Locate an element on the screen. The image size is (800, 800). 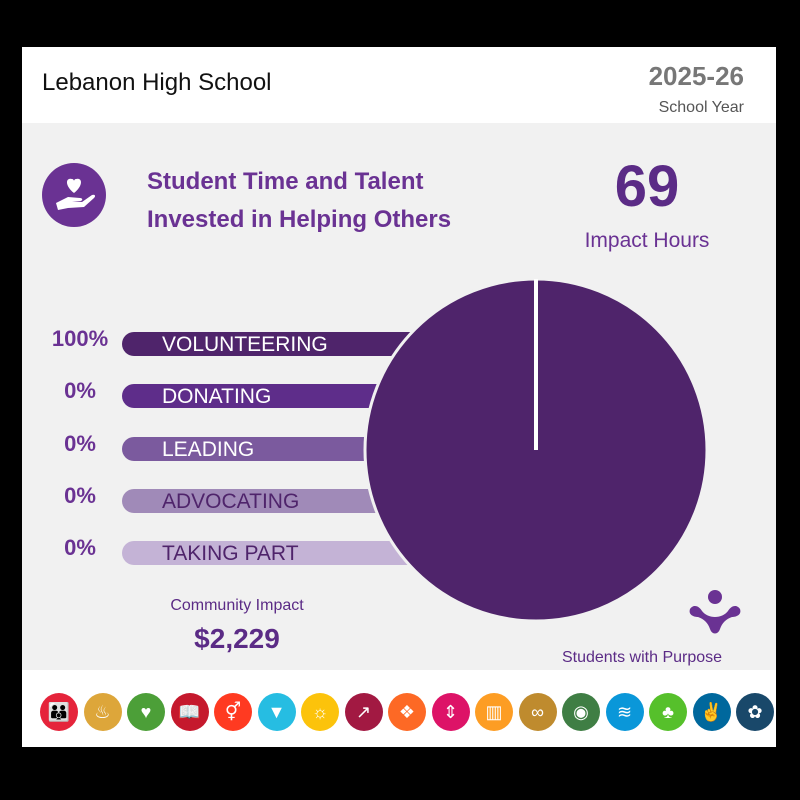
category-bar: TAKING PART is located at coordinates (282, 553).